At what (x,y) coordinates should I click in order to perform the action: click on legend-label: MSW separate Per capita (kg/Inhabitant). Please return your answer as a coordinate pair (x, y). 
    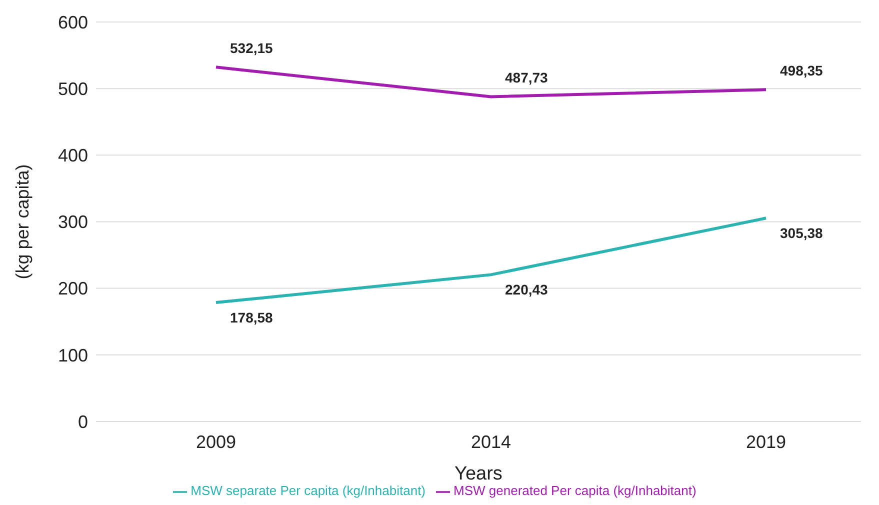
    Looking at the image, I should click on (308, 490).